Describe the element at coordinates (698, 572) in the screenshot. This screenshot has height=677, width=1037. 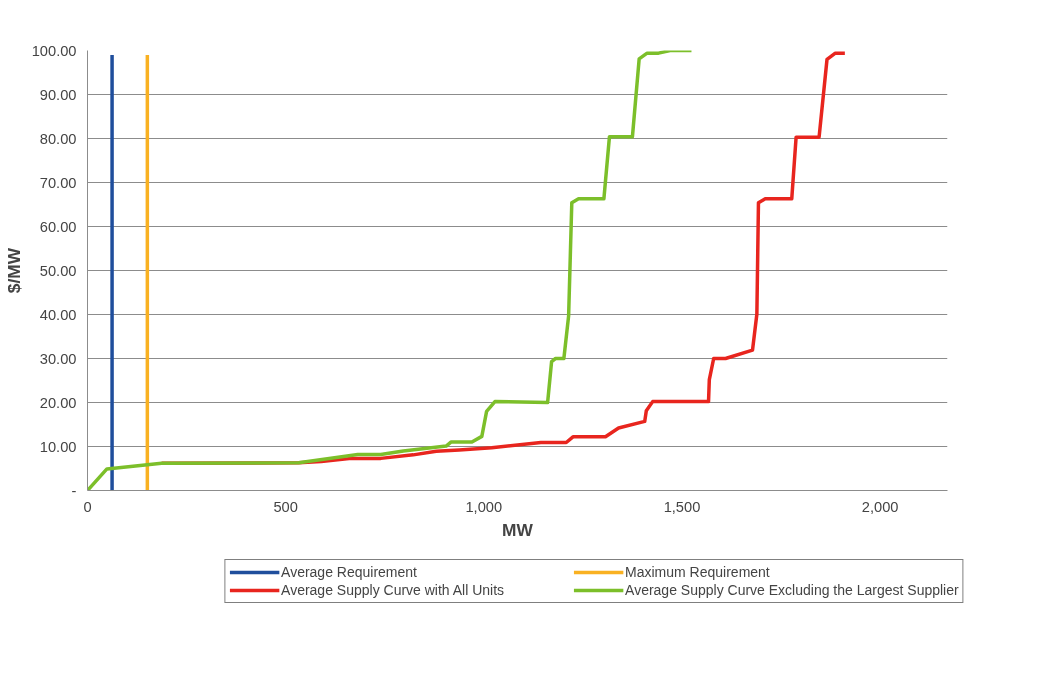
I see `legend-label: Maximum Requirement` at that location.